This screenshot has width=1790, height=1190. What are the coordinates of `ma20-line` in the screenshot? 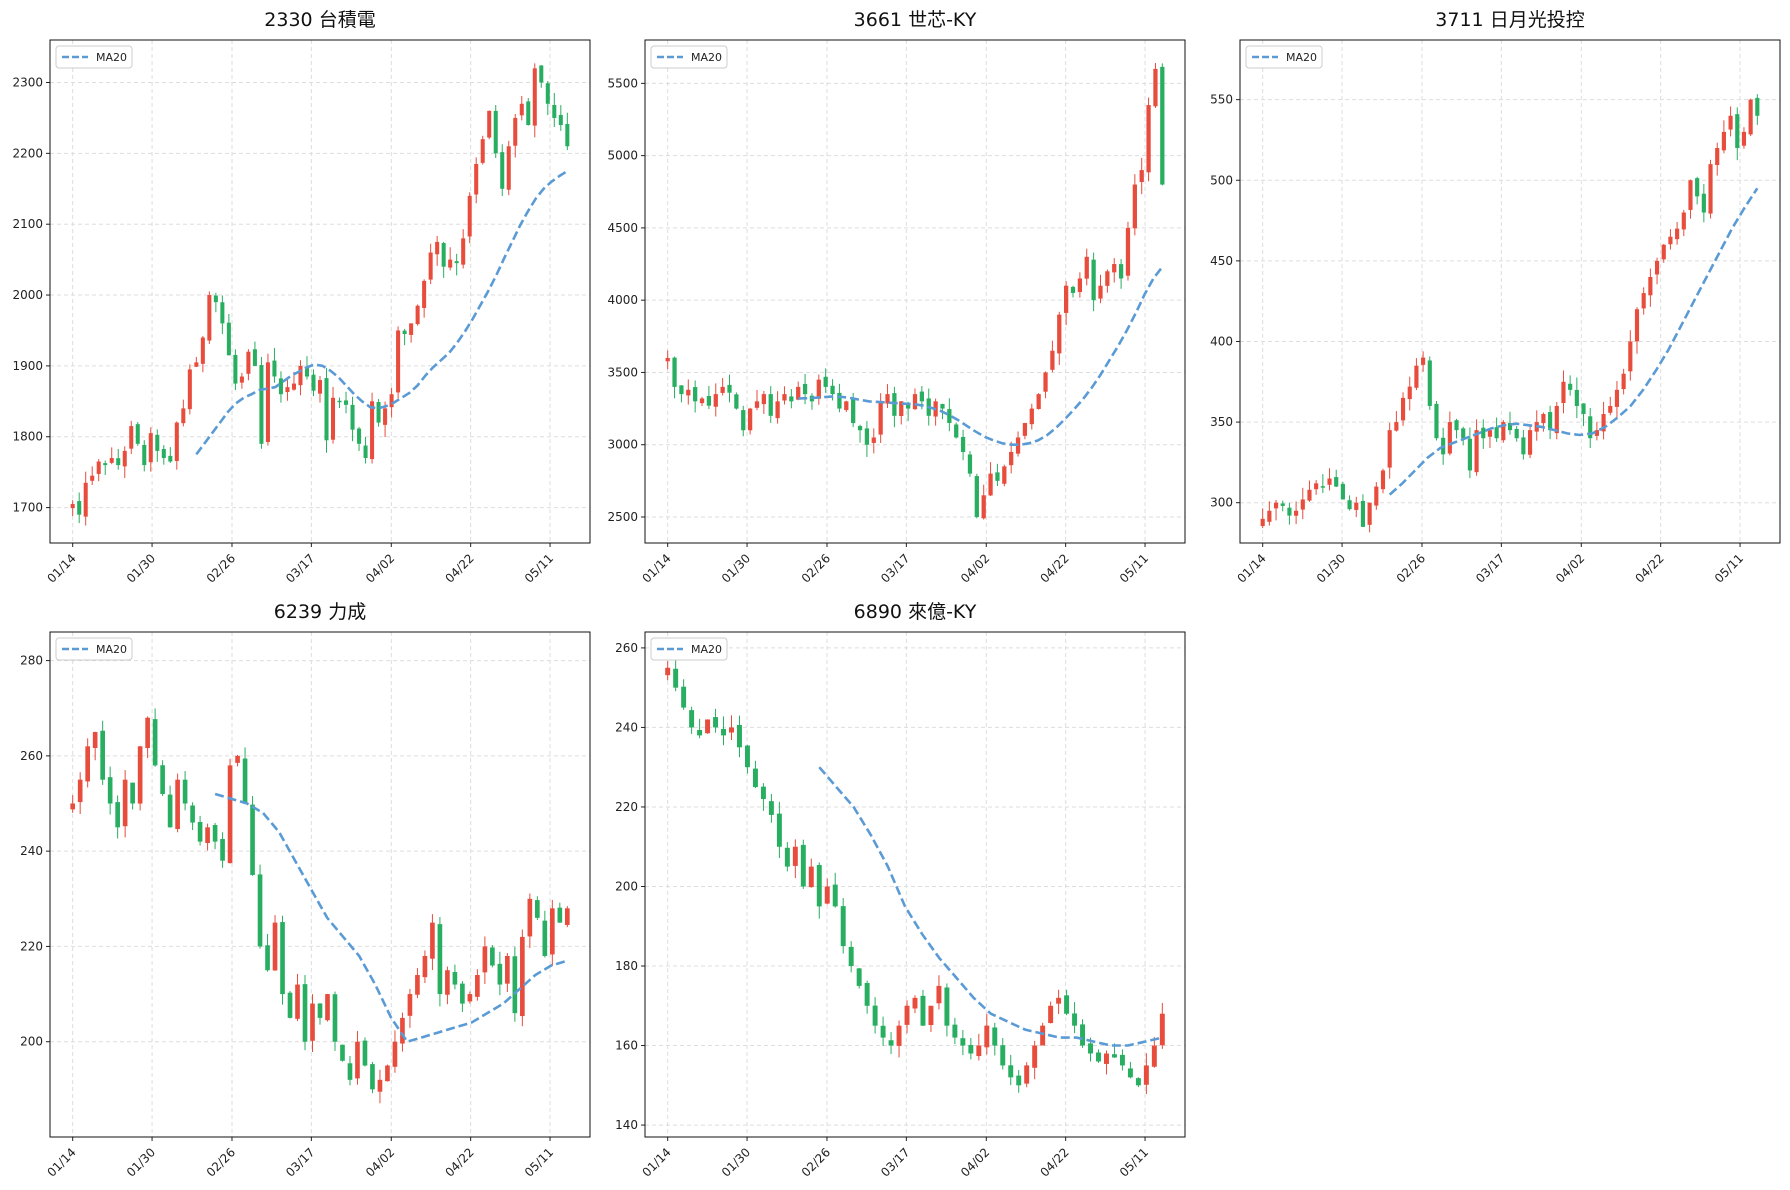 It's located at (1573, 341).